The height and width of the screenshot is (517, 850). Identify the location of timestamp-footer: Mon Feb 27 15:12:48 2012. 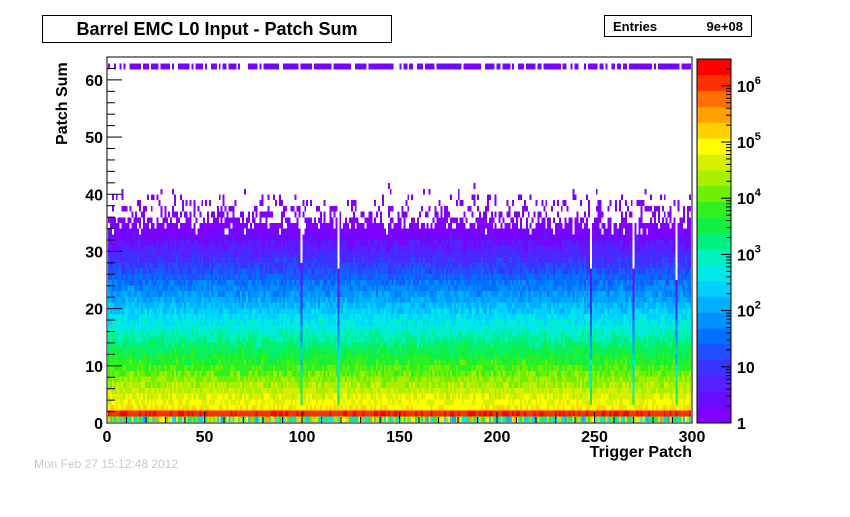
(106, 464).